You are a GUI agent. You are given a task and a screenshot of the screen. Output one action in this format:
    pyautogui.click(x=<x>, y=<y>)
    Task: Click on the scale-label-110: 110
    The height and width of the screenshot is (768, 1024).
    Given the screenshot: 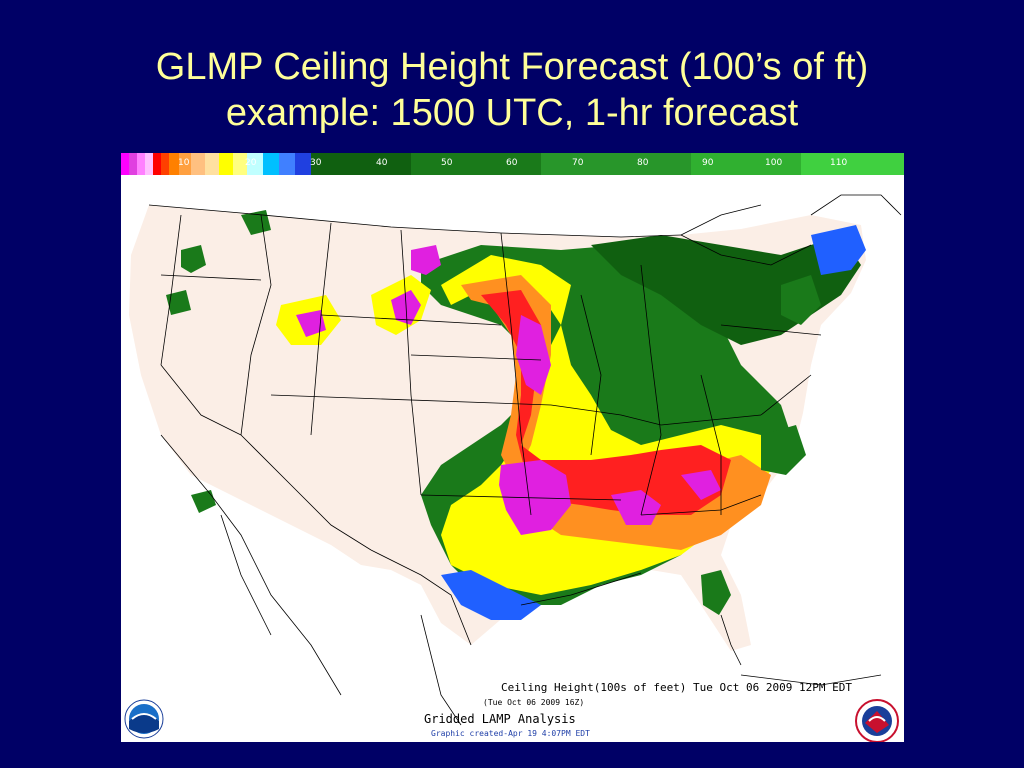 What is the action you would take?
    pyautogui.click(x=839, y=163)
    